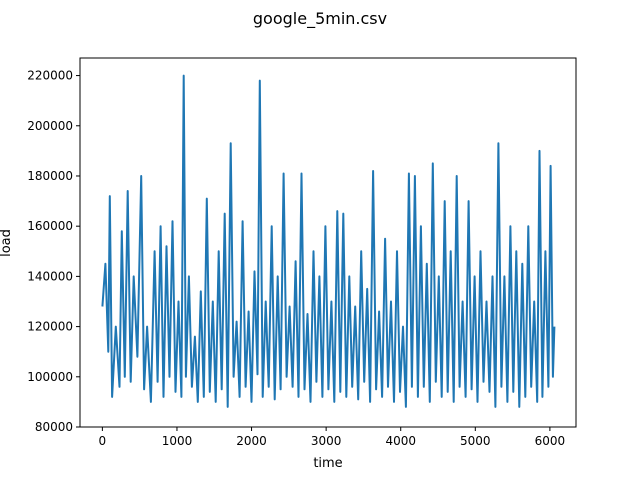  I want to click on x-tick-label: 3000, so click(326, 441).